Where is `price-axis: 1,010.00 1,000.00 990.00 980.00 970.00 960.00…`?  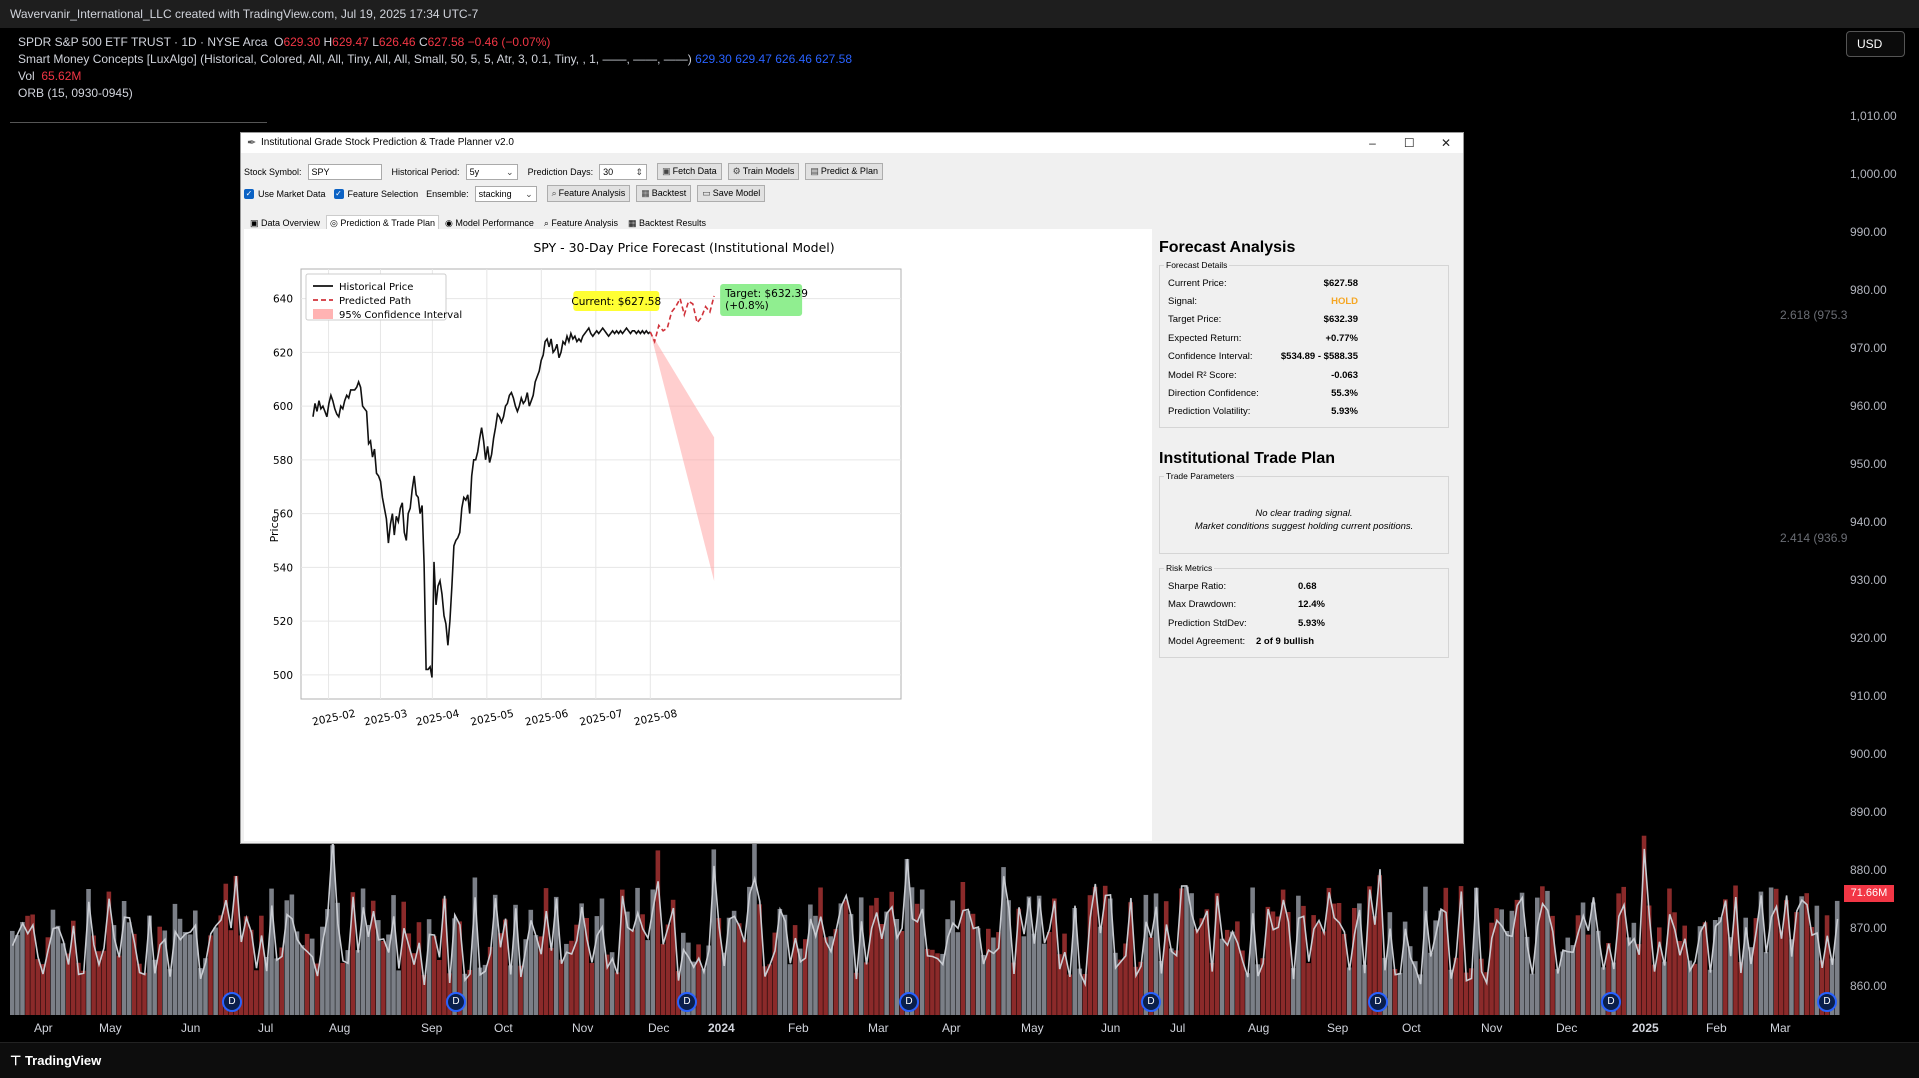 price-axis: 1,010.00 1,000.00 990.00 980.00 970.00 960.00… is located at coordinates (1884, 540).